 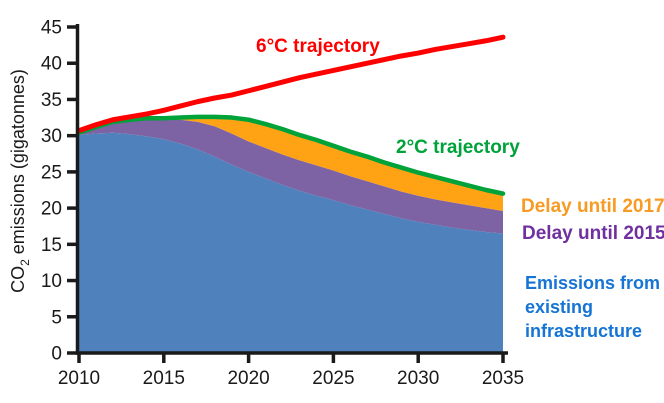 I want to click on y-tick-label: 15, so click(x=51, y=245).